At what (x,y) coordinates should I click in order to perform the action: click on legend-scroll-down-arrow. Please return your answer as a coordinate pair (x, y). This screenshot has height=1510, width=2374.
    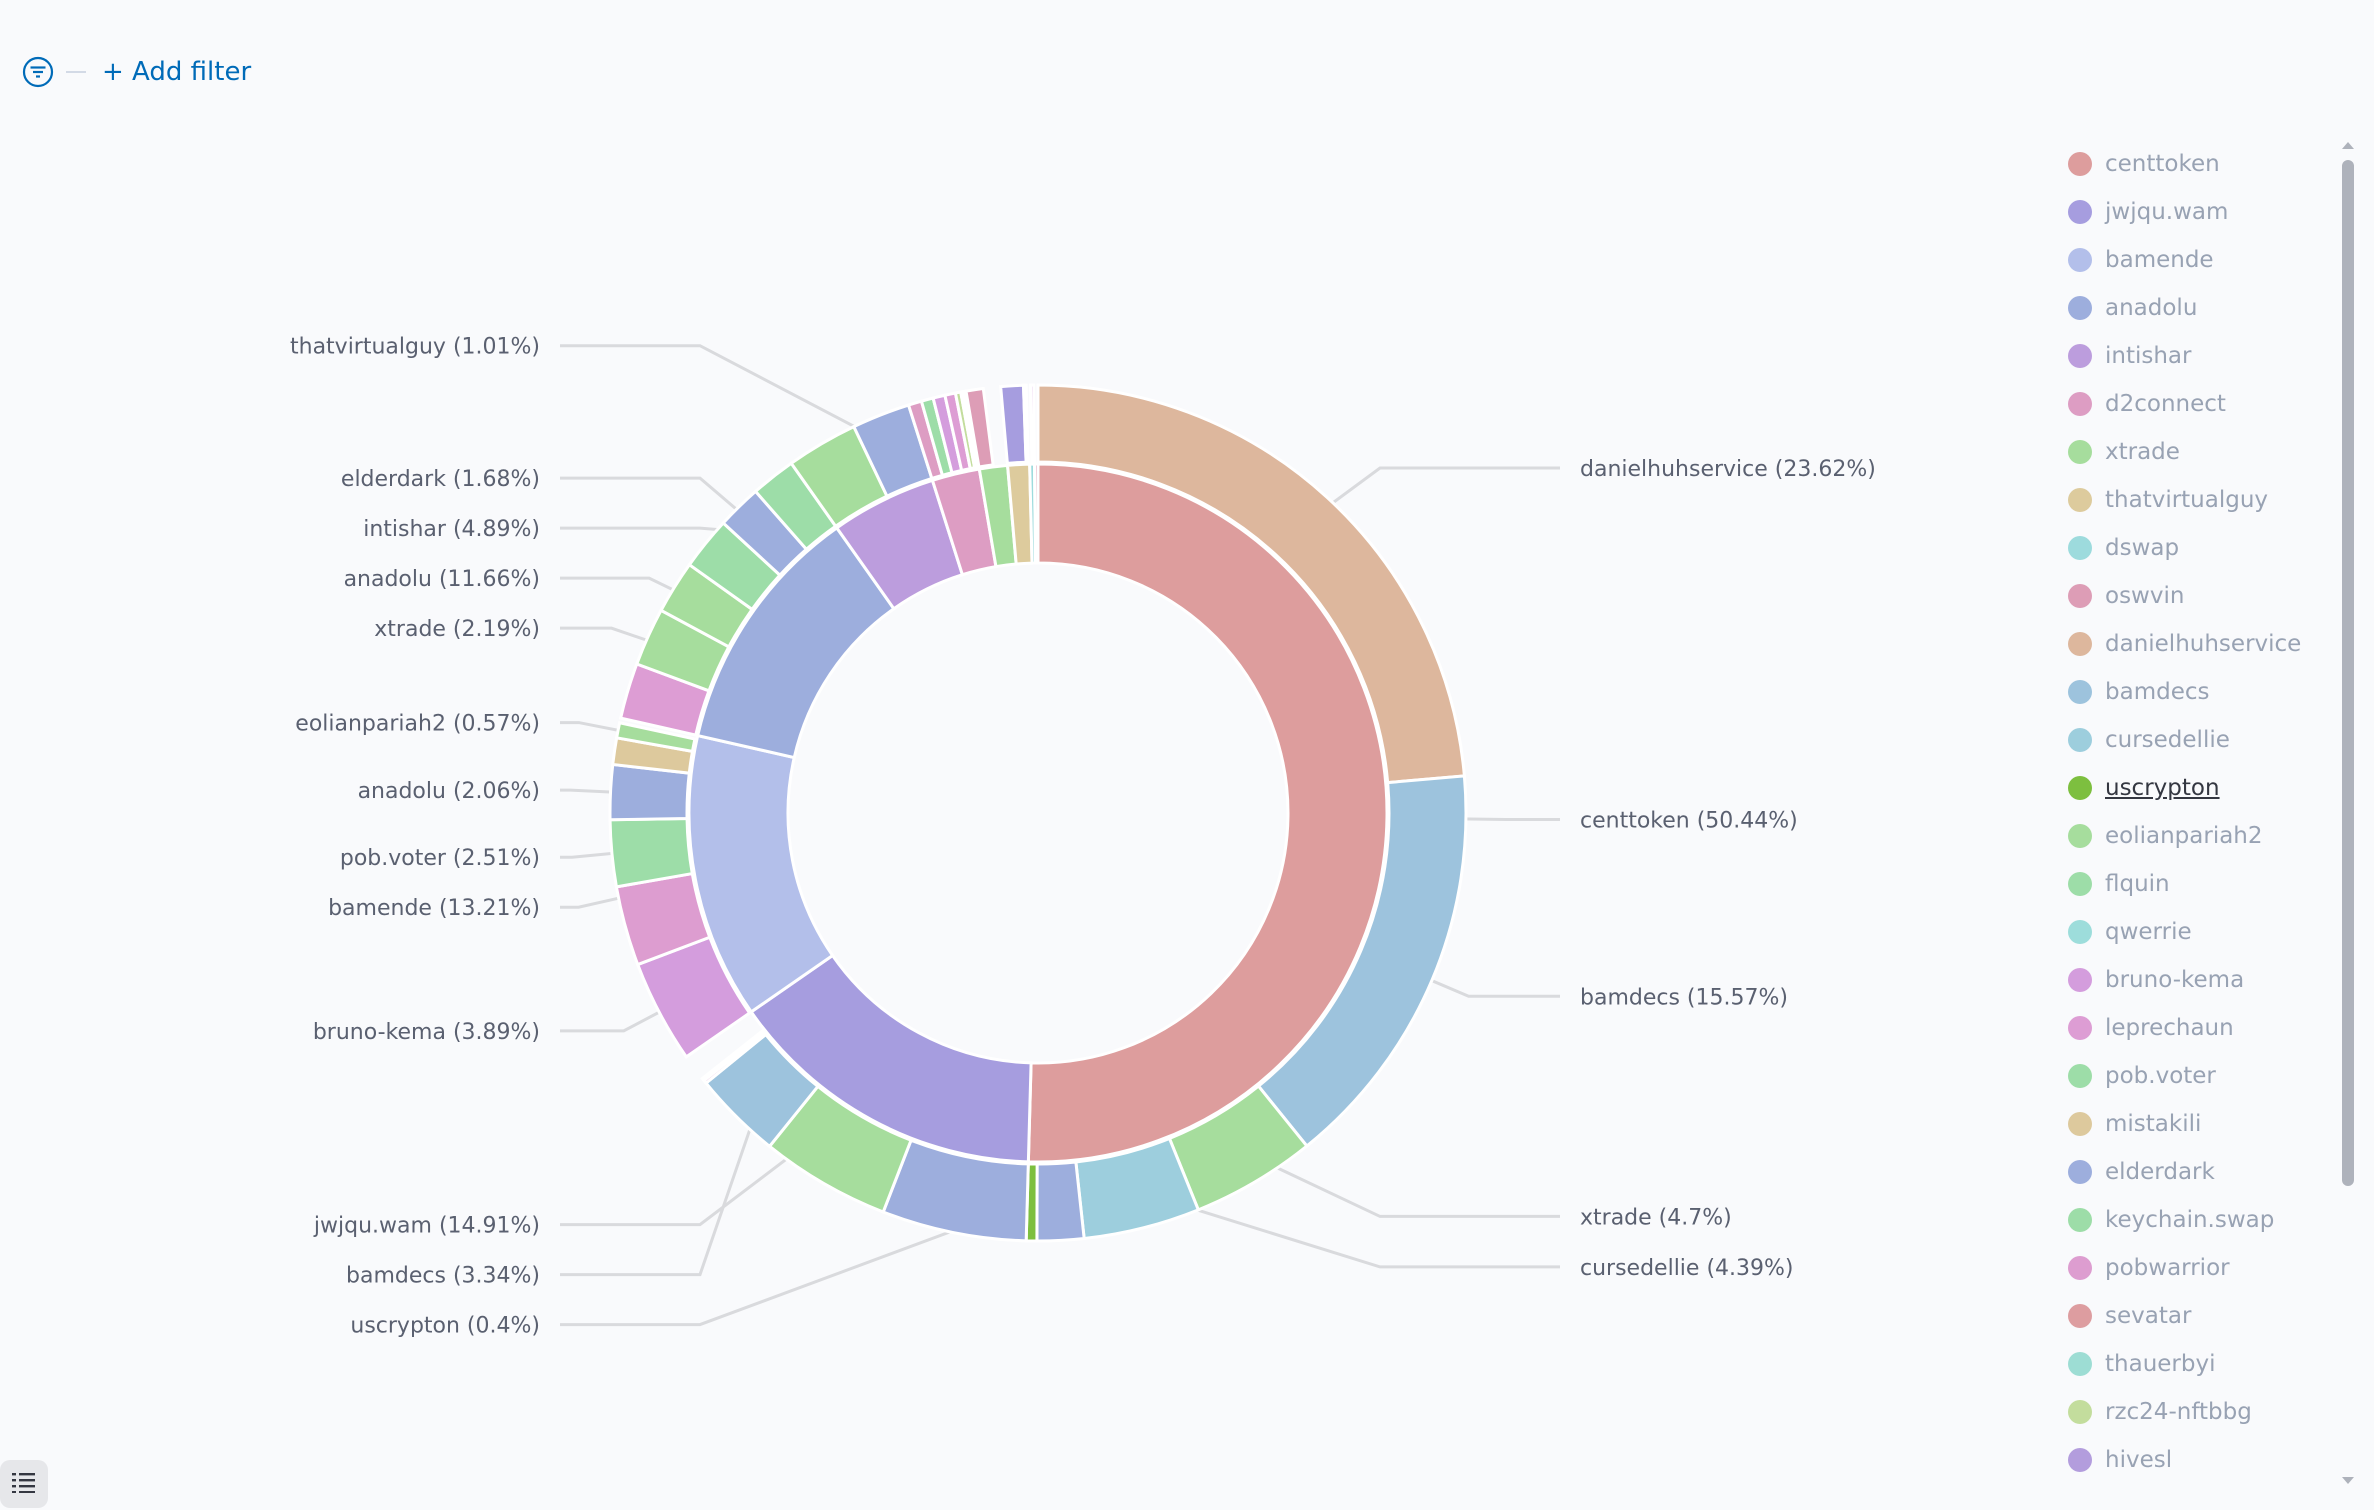
    Looking at the image, I should click on (2348, 1480).